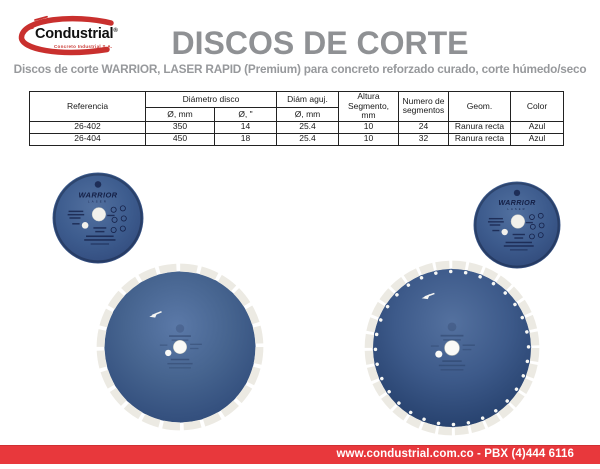  I want to click on condustrial-logo: Condustrial® Concreto Industrial S.A., so click(72, 38).